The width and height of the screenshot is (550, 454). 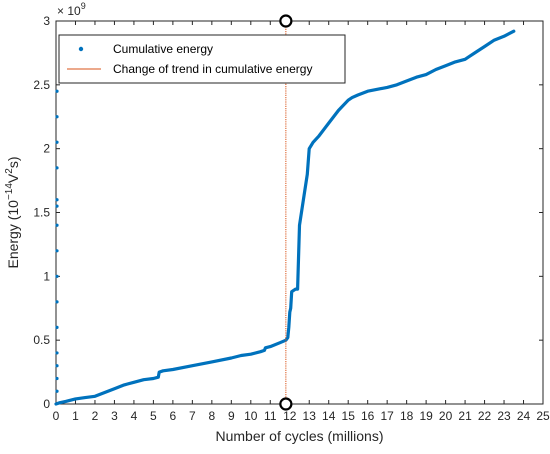 What do you see at coordinates (95, 416) in the screenshot?
I see `x-tick-label: 2` at bounding box center [95, 416].